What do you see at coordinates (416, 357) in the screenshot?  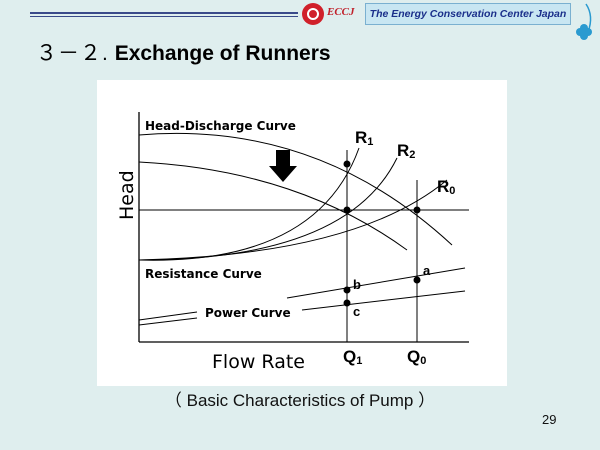 I see `label-q0: Q0` at bounding box center [416, 357].